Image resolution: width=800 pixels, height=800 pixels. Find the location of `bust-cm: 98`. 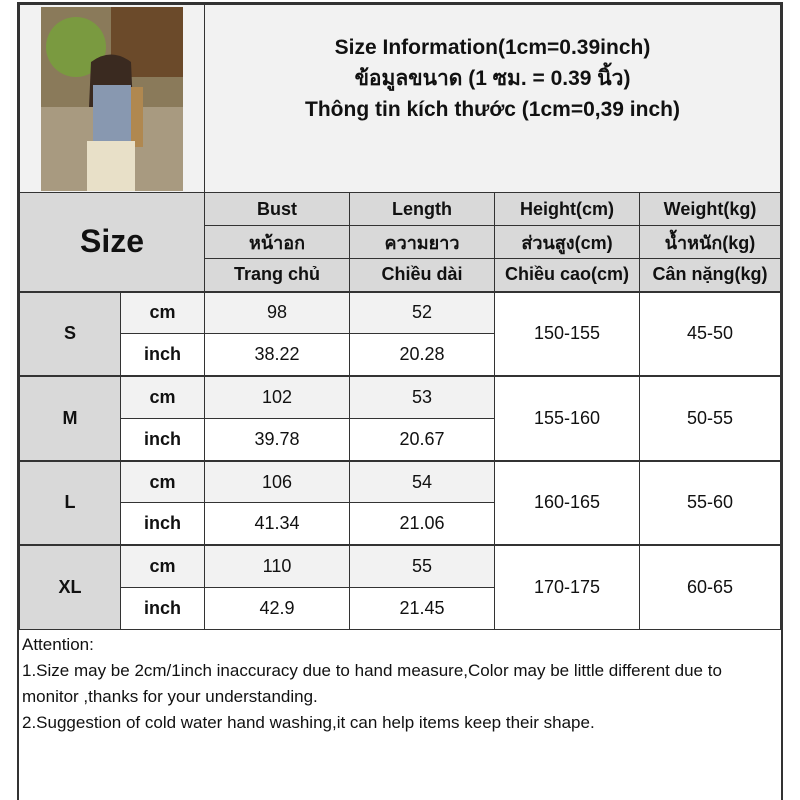

bust-cm: 98 is located at coordinates (277, 312).